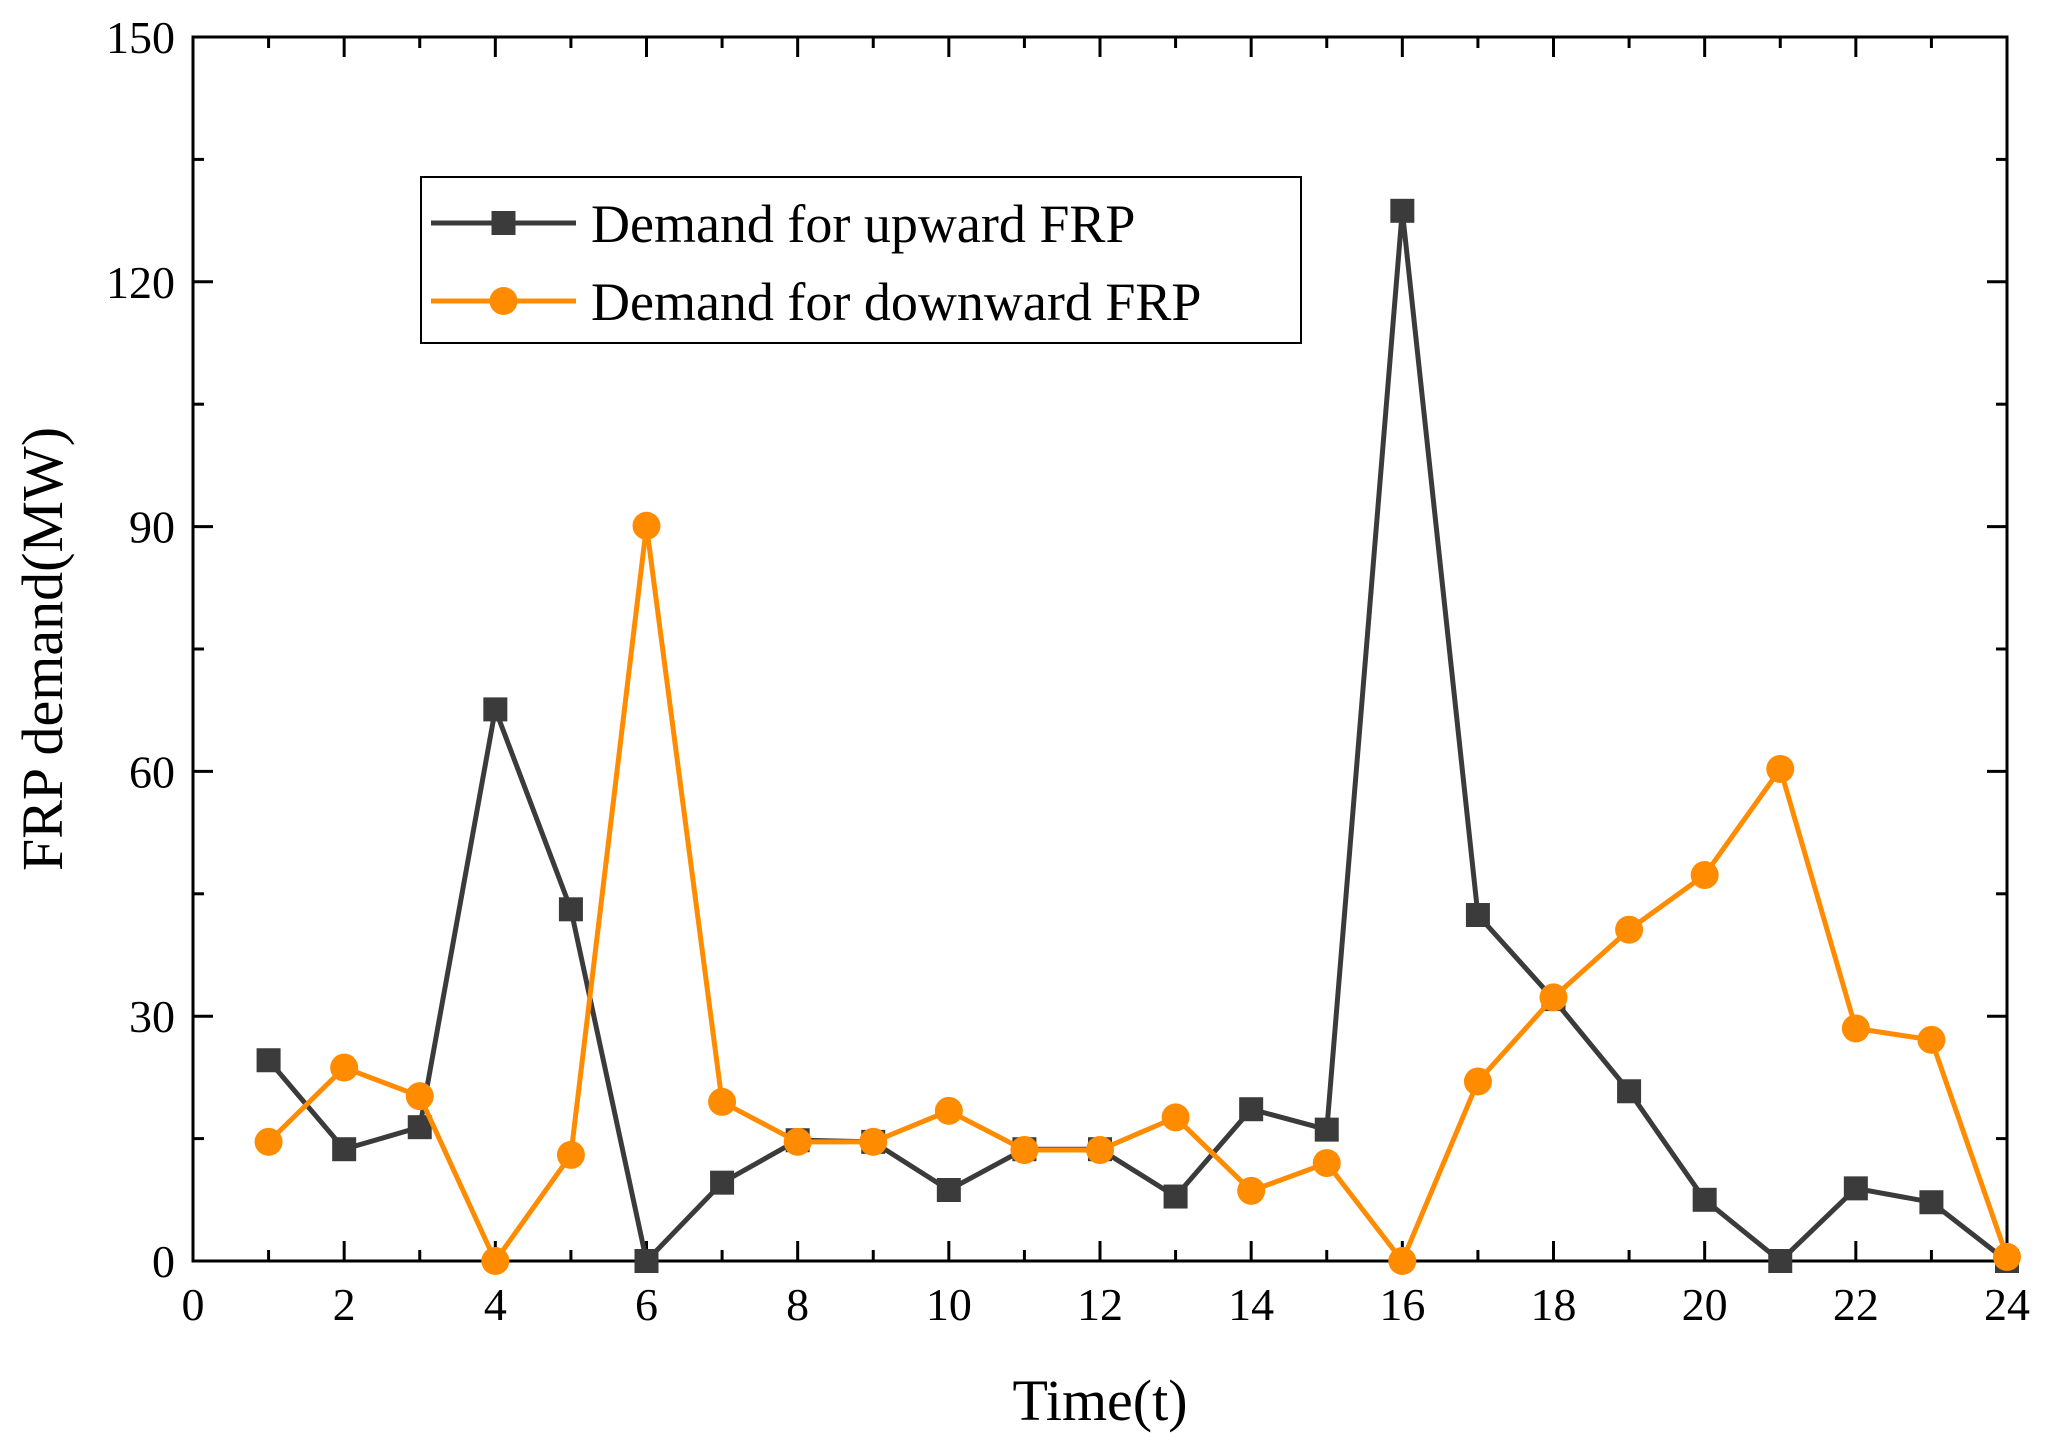 This screenshot has height=1448, width=2047. I want to click on y-axis-title: FRP demand(MW), so click(42, 649).